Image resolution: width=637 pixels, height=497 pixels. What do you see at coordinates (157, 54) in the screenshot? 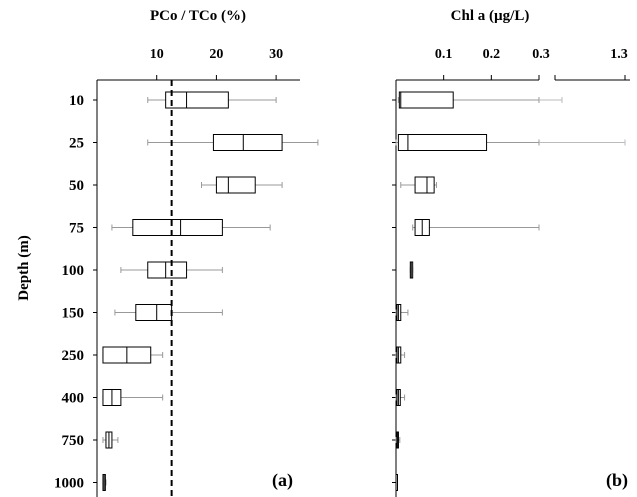
I see `panel-a-x-tick-label: 10` at bounding box center [157, 54].